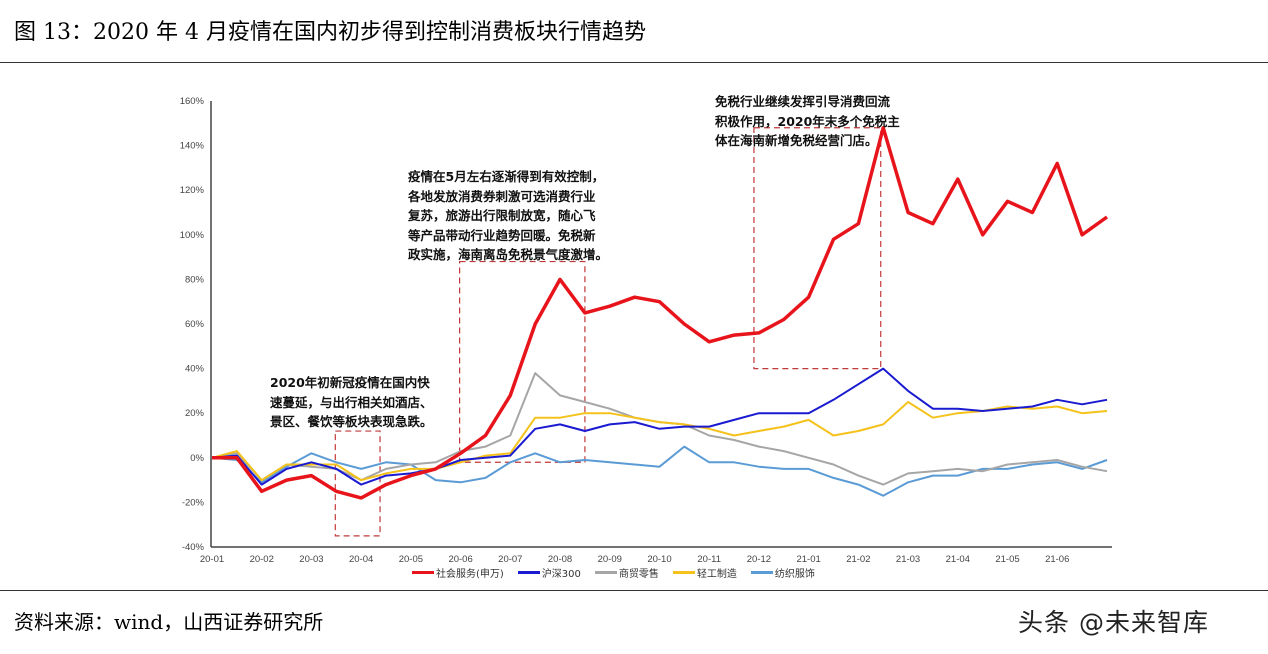 The image size is (1268, 654). I want to click on x-tick-label: 21-06, so click(1057, 559).